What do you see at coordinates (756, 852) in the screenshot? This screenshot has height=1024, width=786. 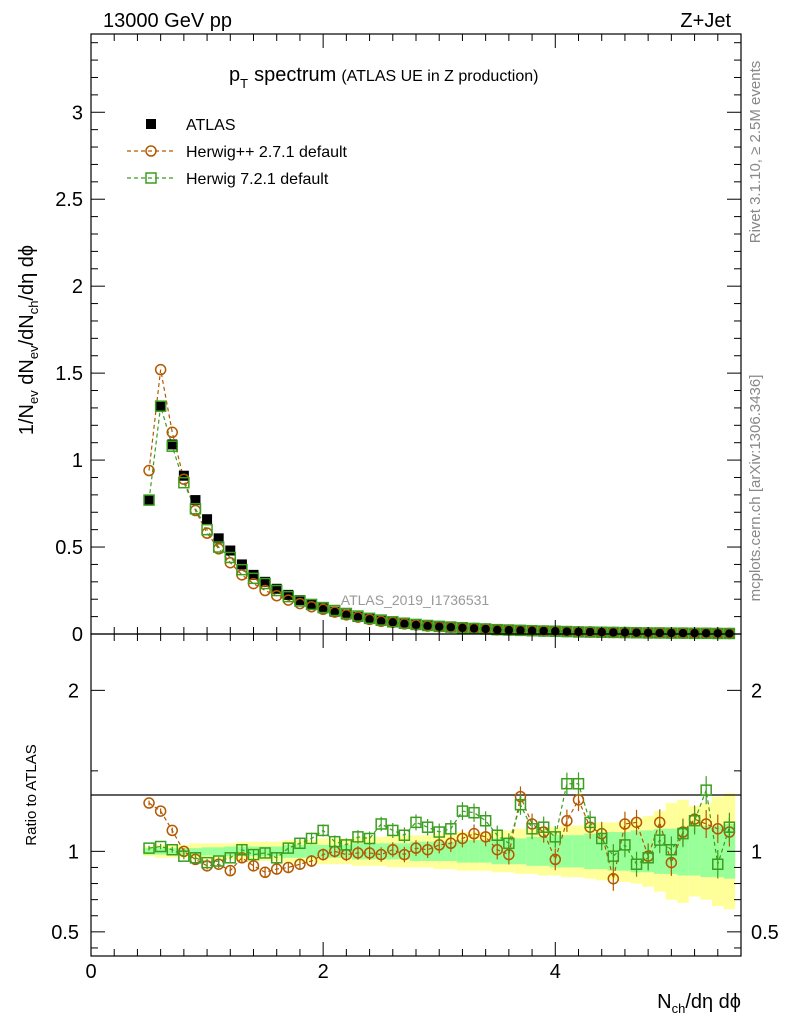 I see `ratio-y-tick-label-right: 1` at bounding box center [756, 852].